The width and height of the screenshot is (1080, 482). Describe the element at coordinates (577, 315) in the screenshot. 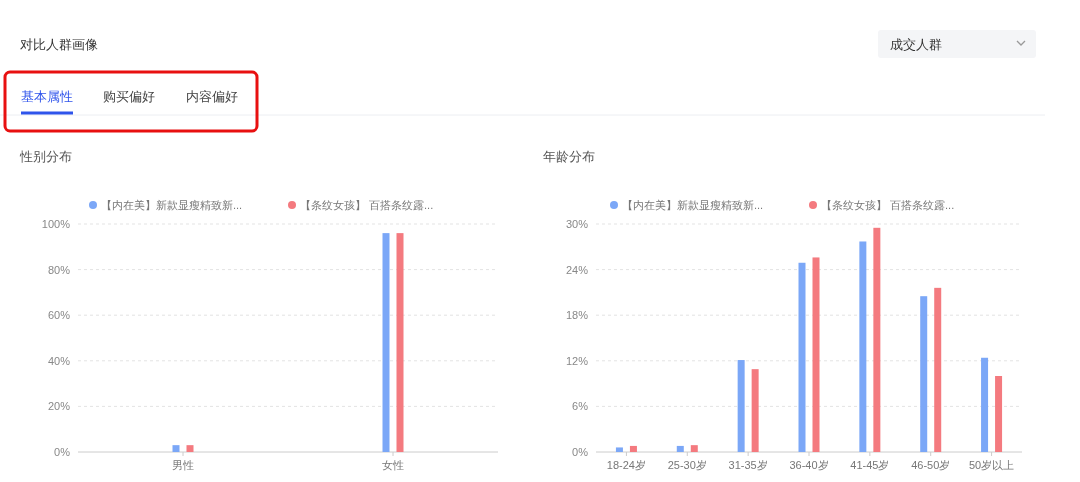

I see `y-tick-label: 18%` at that location.